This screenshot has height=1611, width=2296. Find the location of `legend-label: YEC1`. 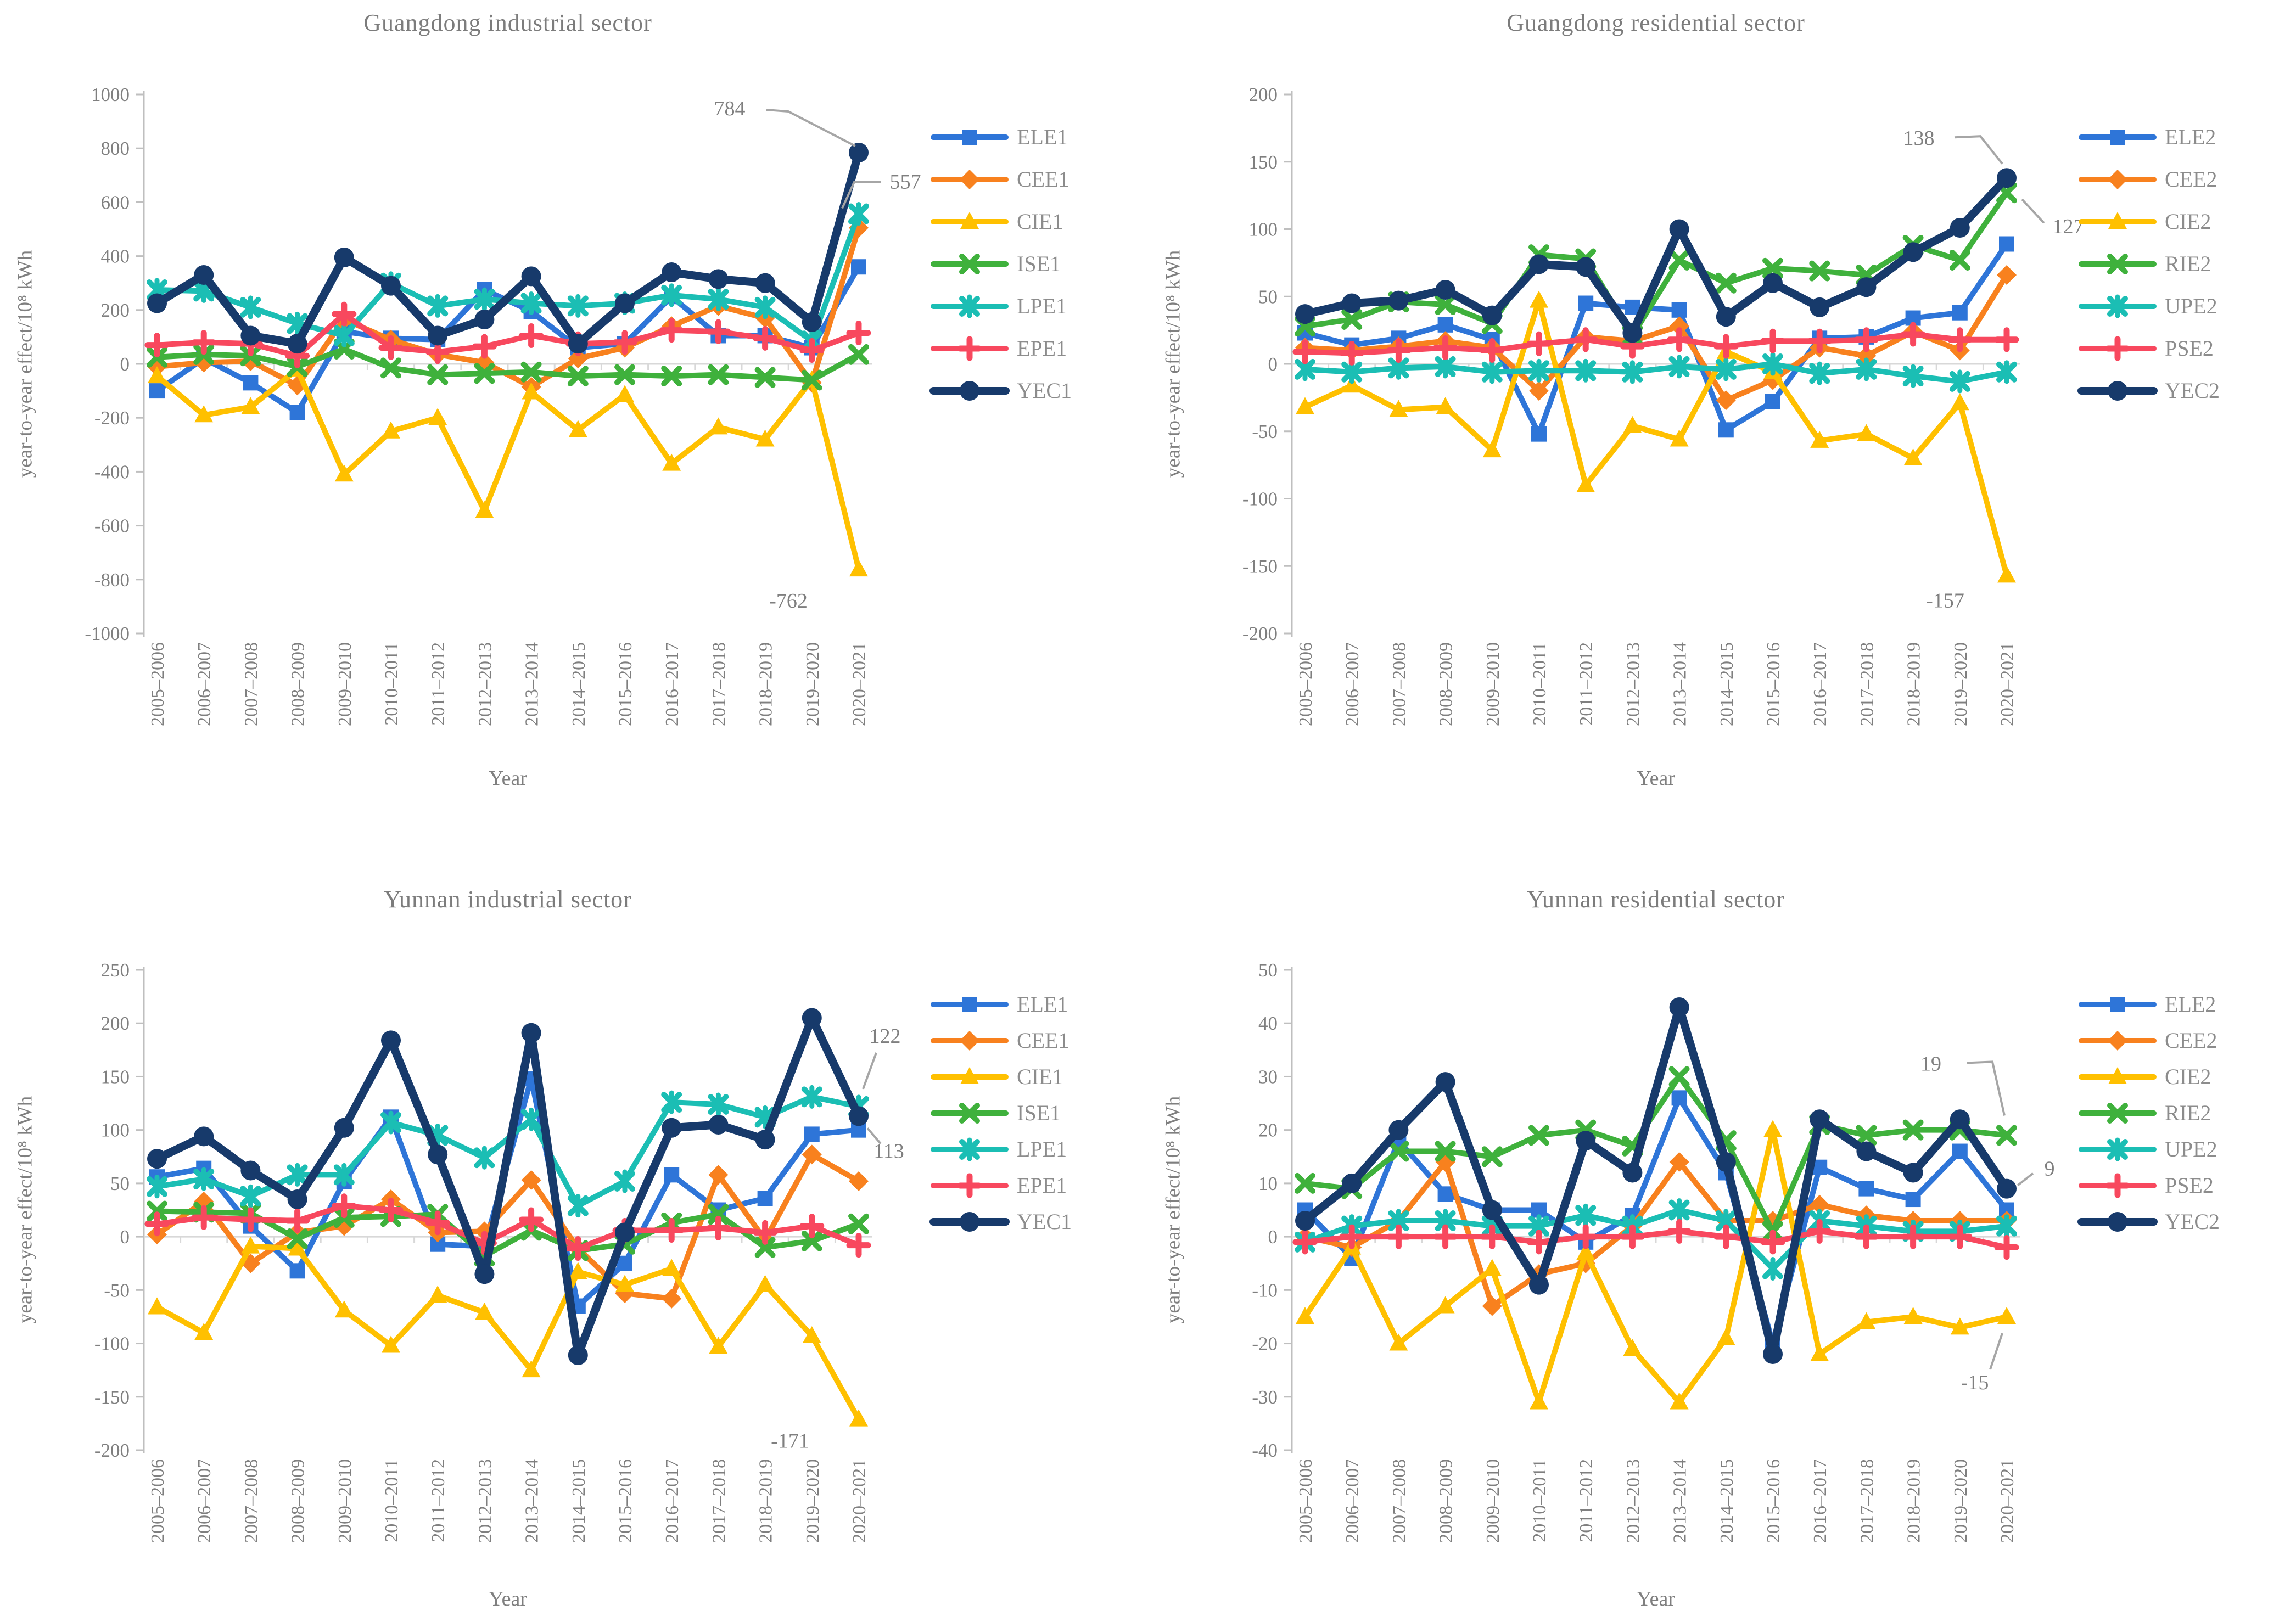

legend-label: YEC1 is located at coordinates (1044, 1222).